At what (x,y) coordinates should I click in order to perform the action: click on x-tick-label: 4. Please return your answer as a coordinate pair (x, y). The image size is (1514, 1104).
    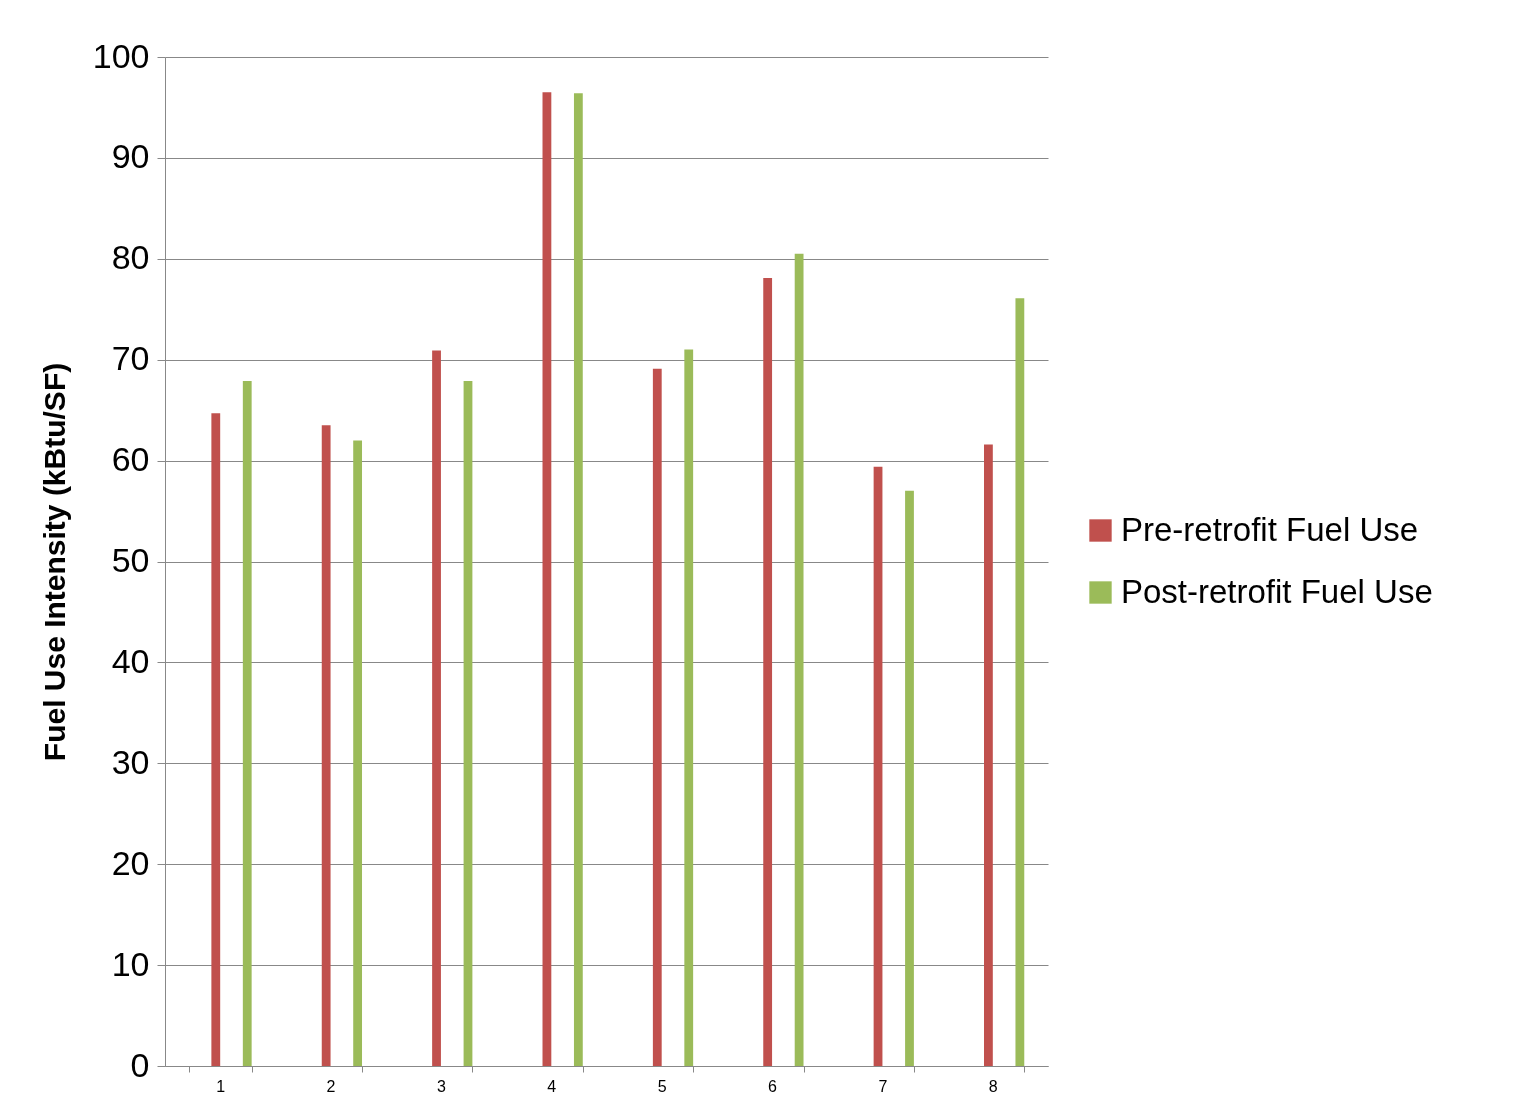
    Looking at the image, I should click on (552, 1086).